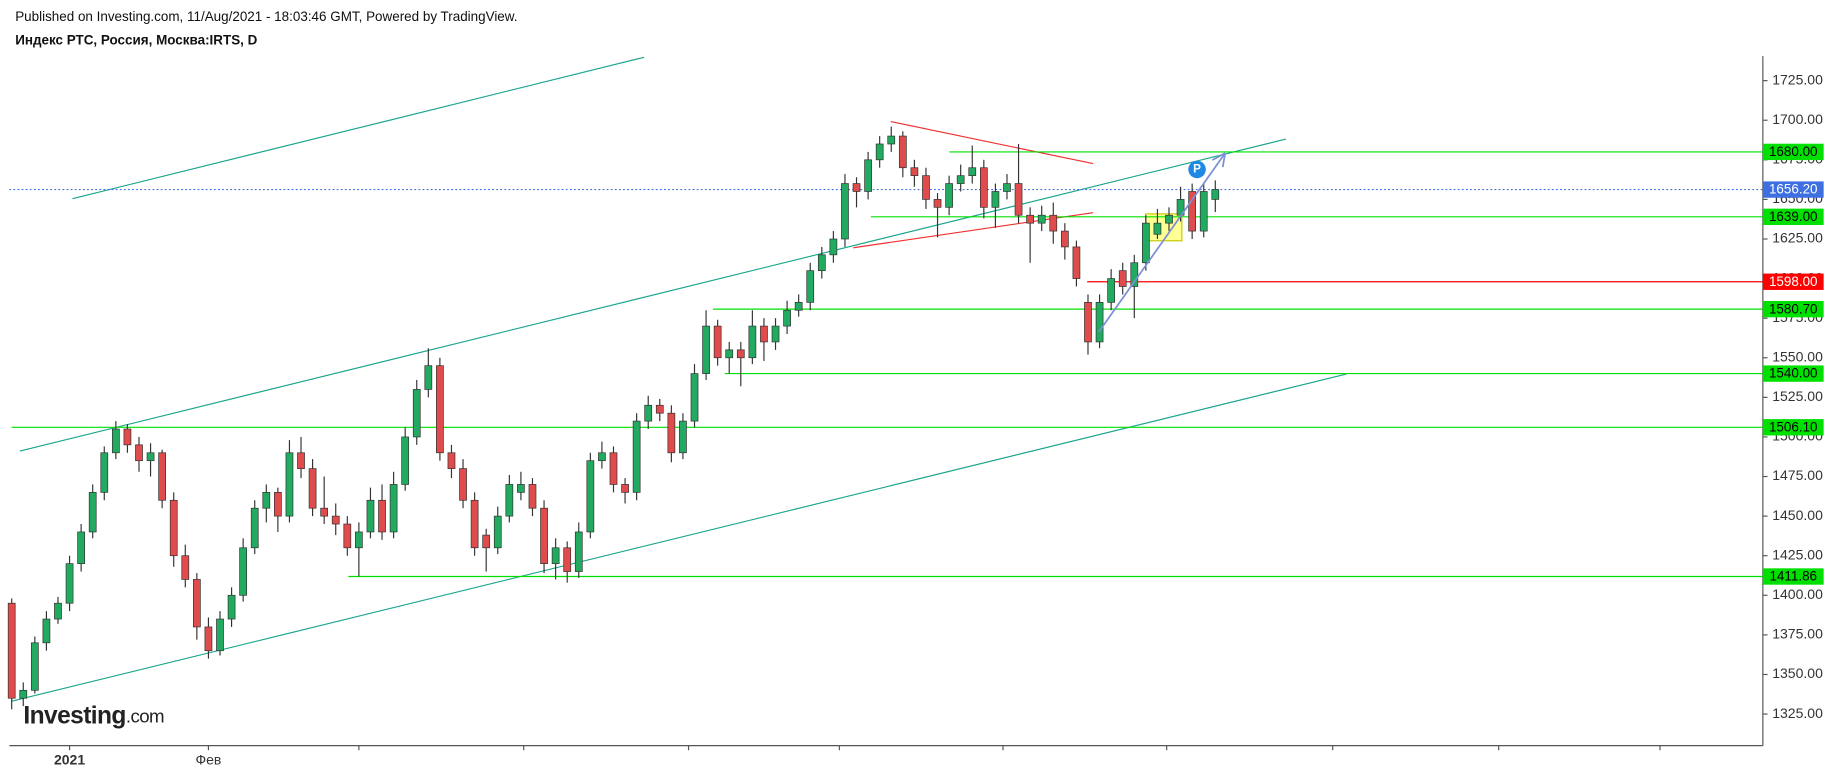 The width and height of the screenshot is (1833, 776). What do you see at coordinates (1797, 673) in the screenshot?
I see `y-tick-label: 1350.00` at bounding box center [1797, 673].